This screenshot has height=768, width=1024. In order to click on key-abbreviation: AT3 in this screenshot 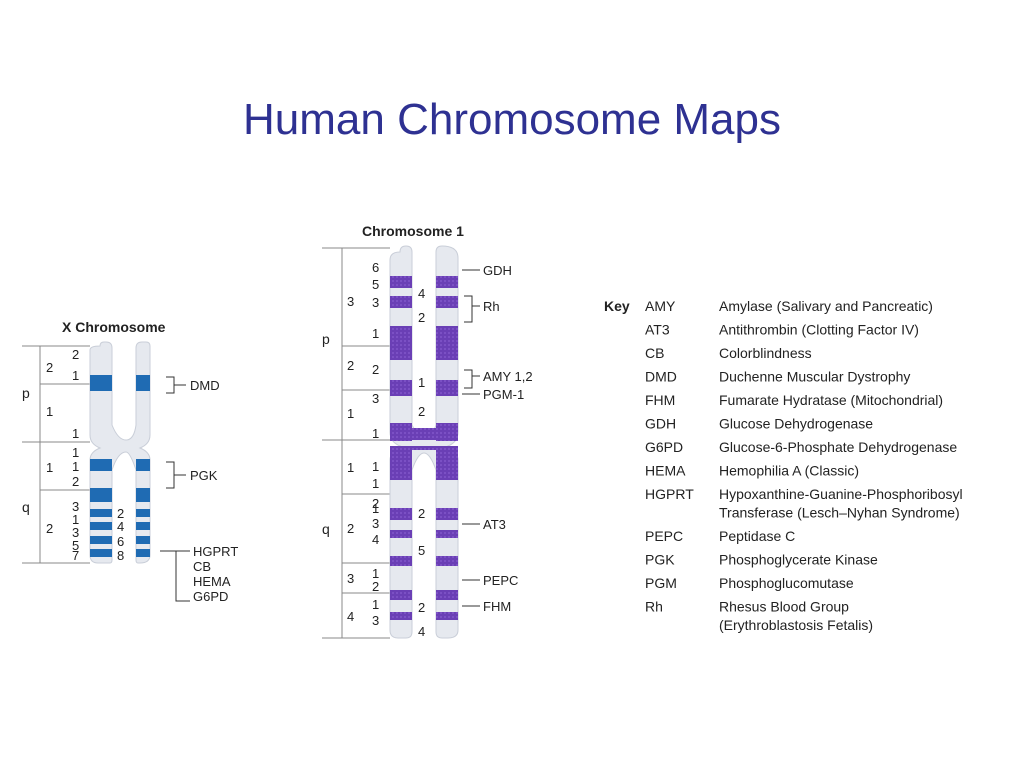, I will do `click(657, 330)`.